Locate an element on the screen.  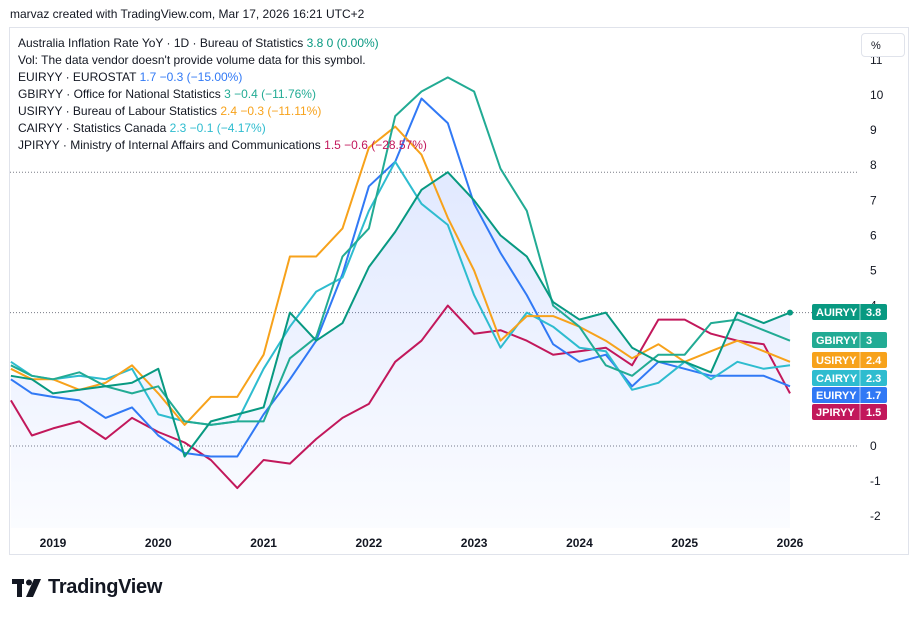
price-label-name: CAIRYY is located at coordinates (837, 379).